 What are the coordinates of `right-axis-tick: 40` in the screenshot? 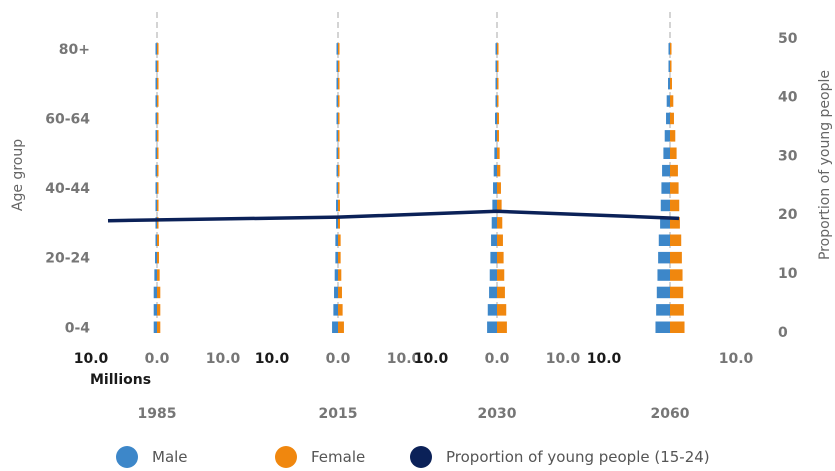 It's located at (788, 98).